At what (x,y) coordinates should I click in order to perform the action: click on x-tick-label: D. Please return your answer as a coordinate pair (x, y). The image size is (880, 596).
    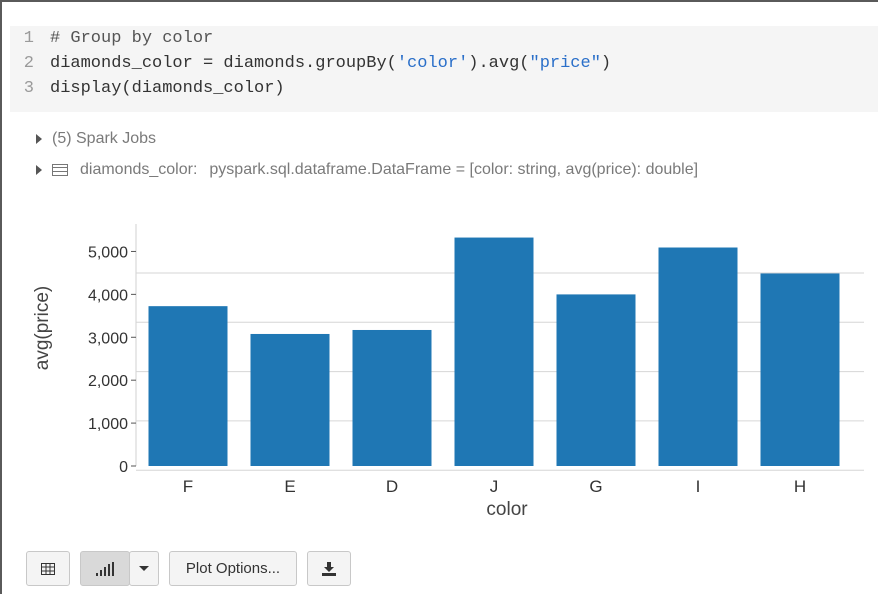
    Looking at the image, I should click on (392, 486).